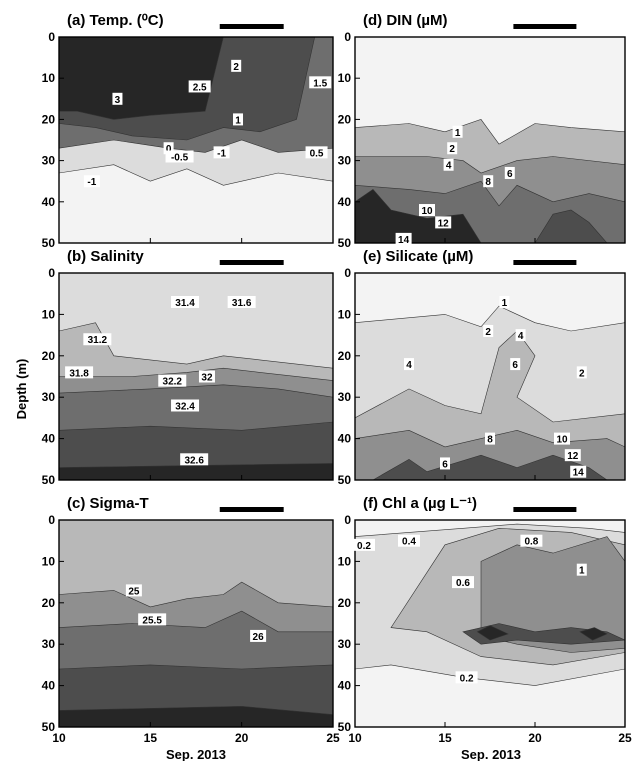 The image size is (637, 761). I want to click on x-tick-label: 15, so click(151, 738).